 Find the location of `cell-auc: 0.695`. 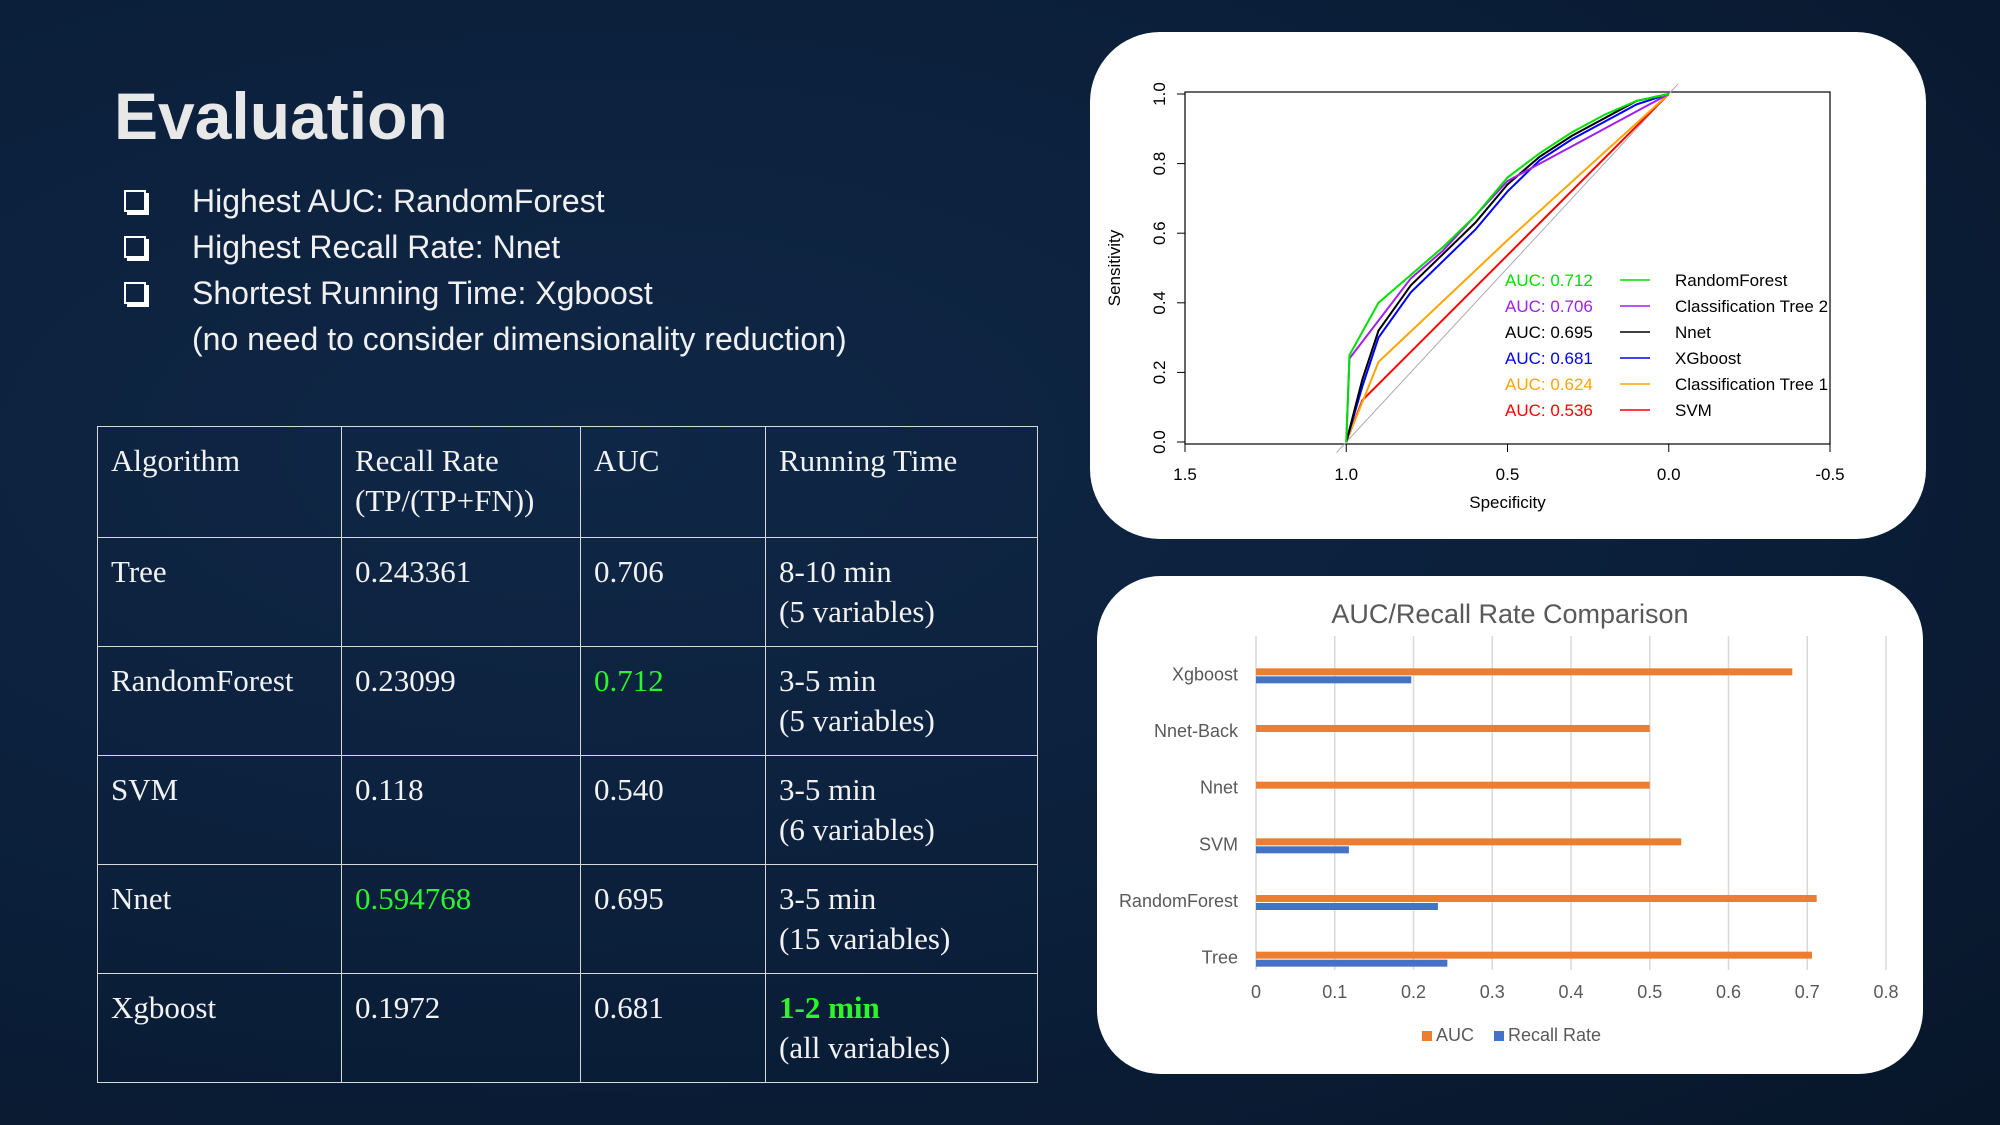

cell-auc: 0.695 is located at coordinates (673, 919).